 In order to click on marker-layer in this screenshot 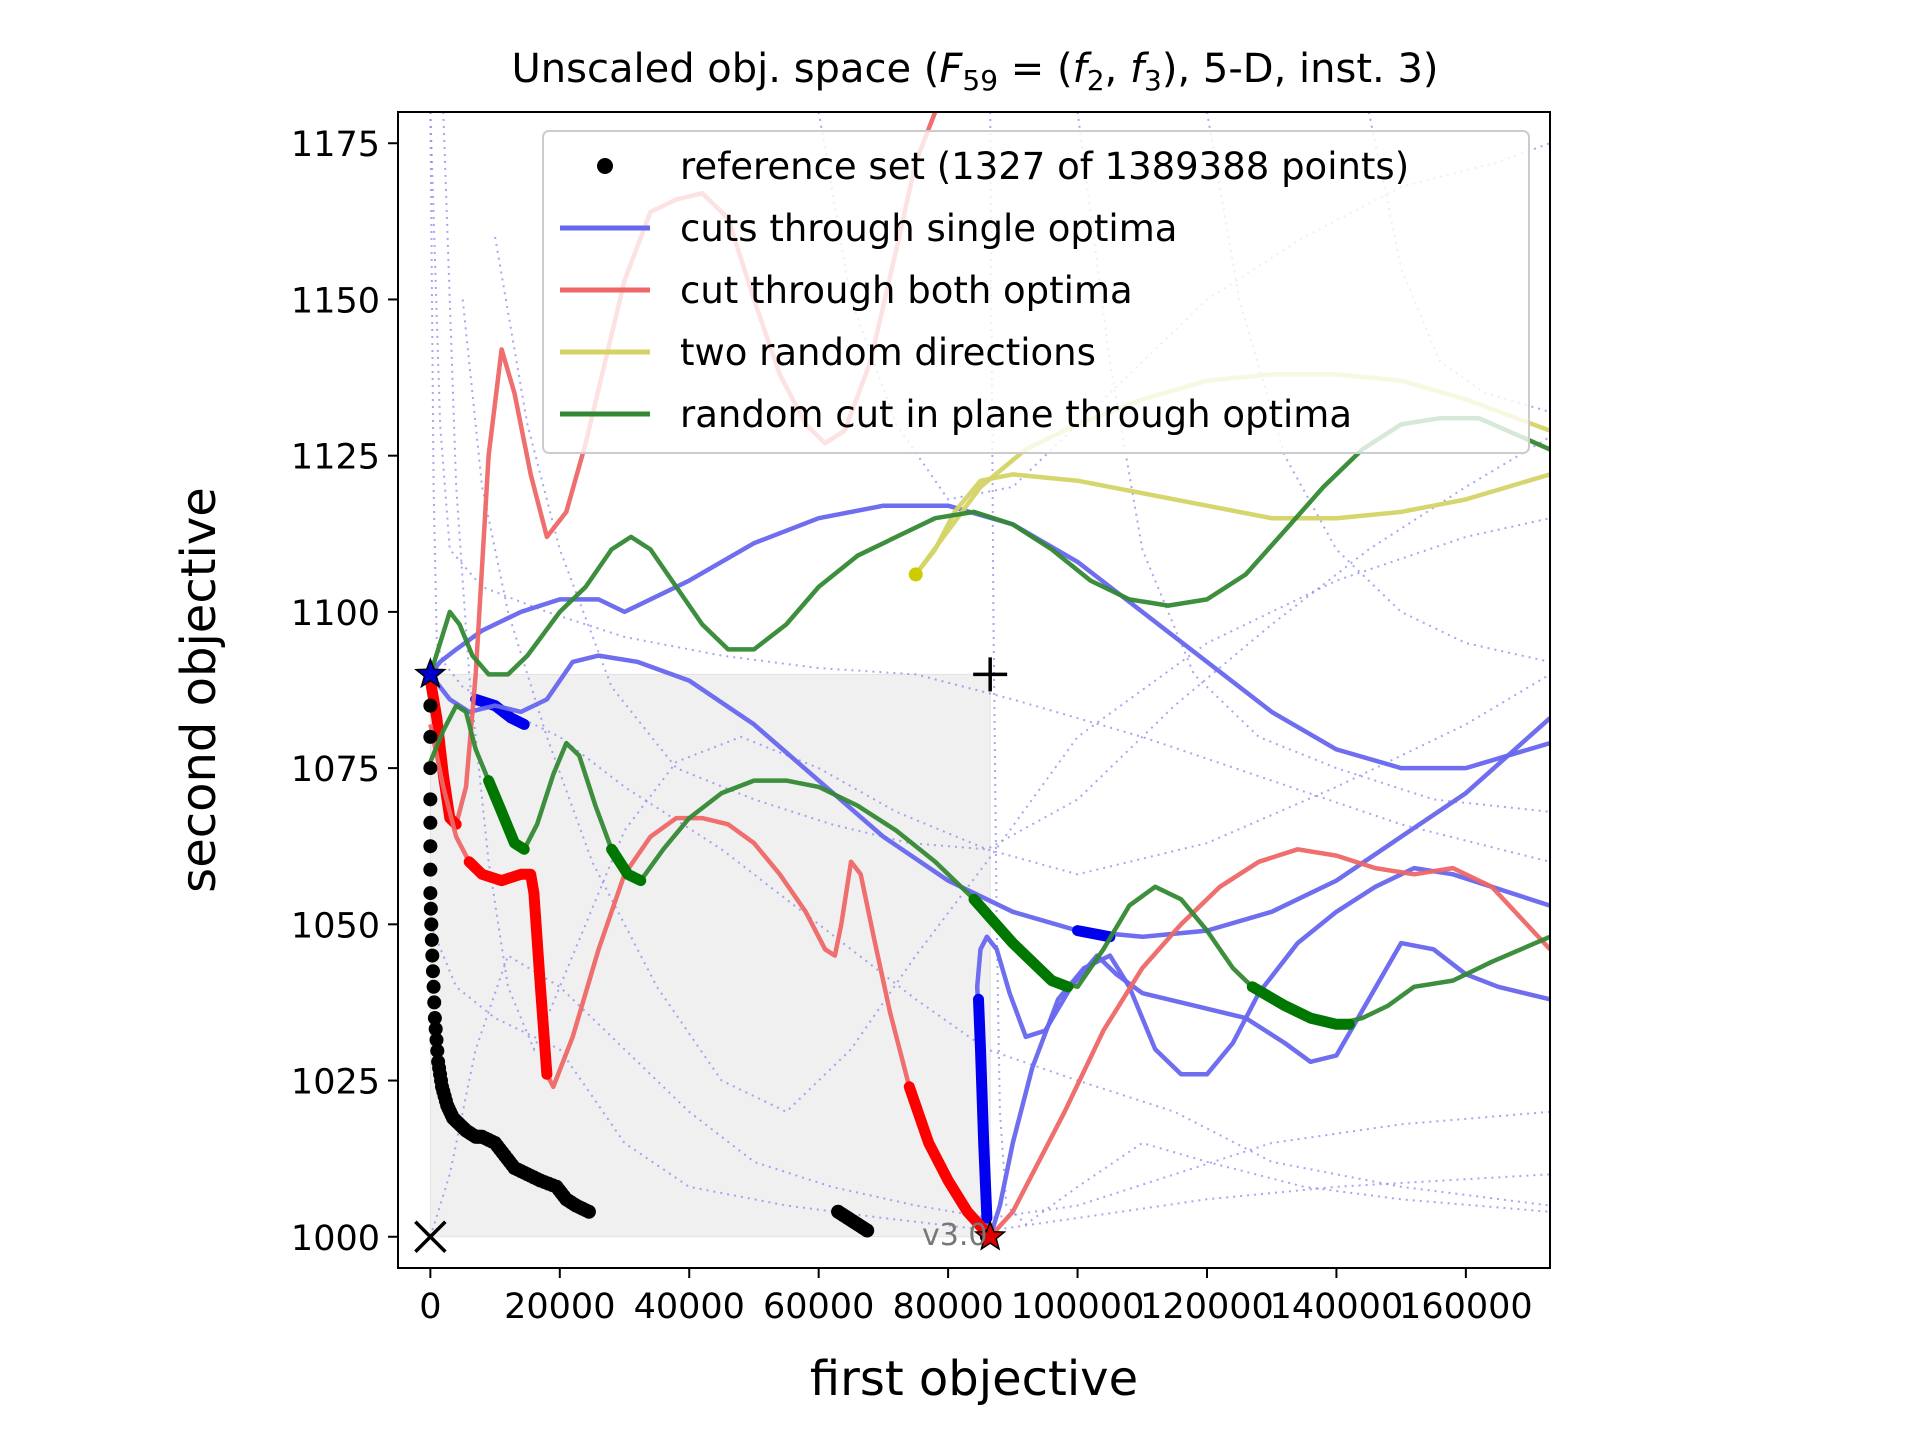, I will do `click(711, 955)`.